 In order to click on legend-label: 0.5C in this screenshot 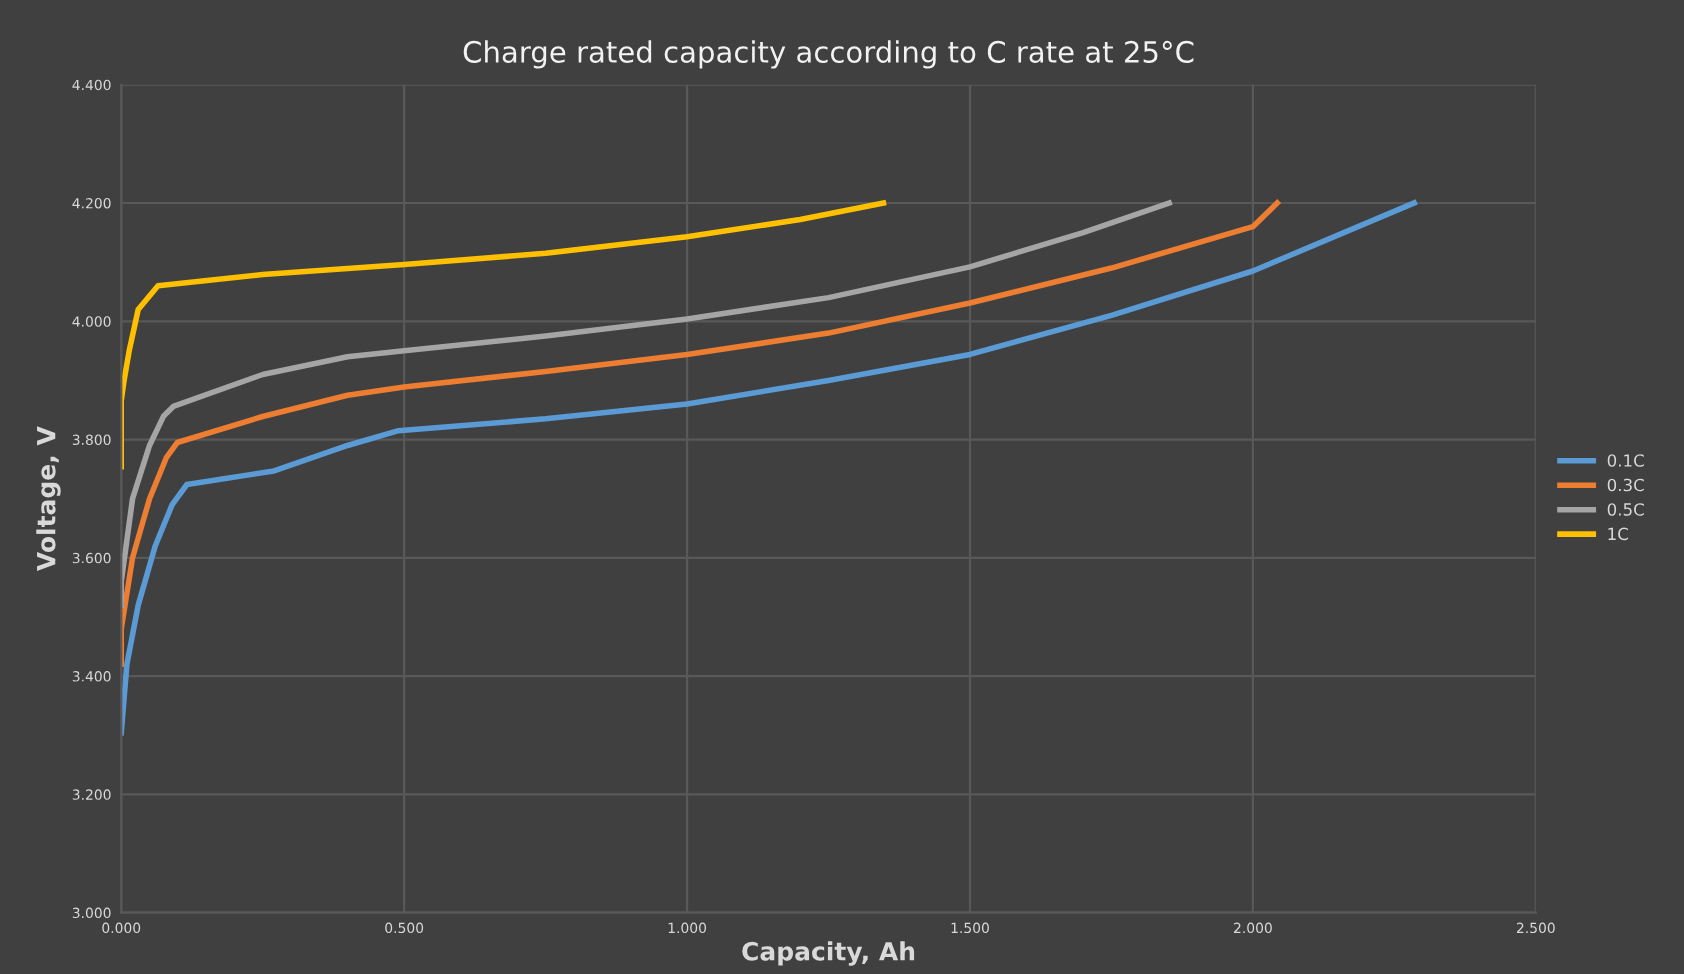, I will do `click(1625, 509)`.